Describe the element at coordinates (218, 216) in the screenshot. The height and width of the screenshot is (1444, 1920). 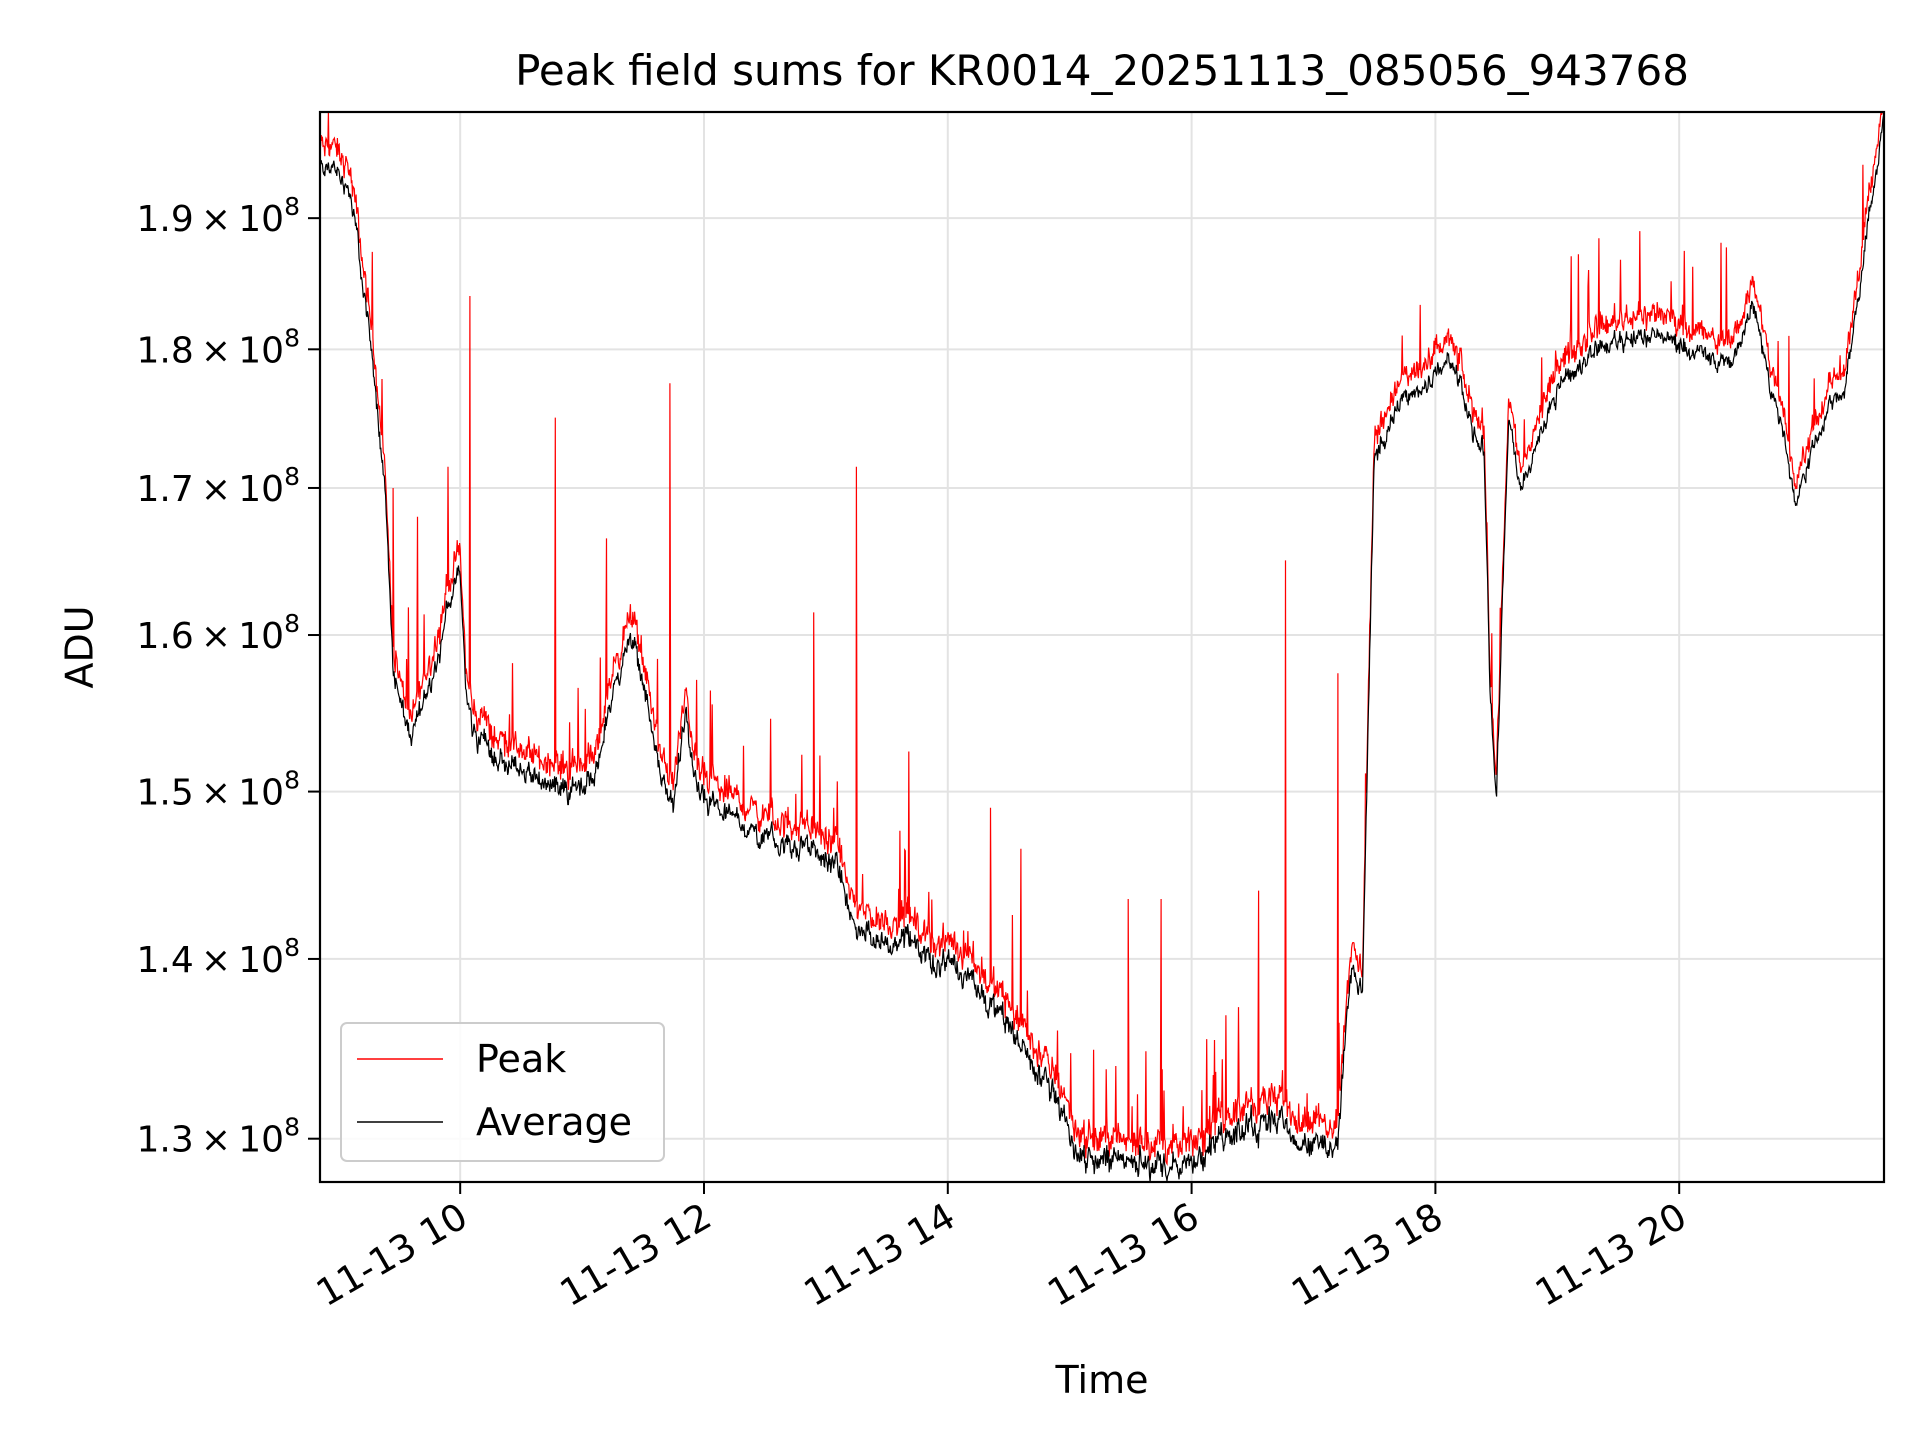
I see `y-tick-label: 1.9 × 108` at that location.